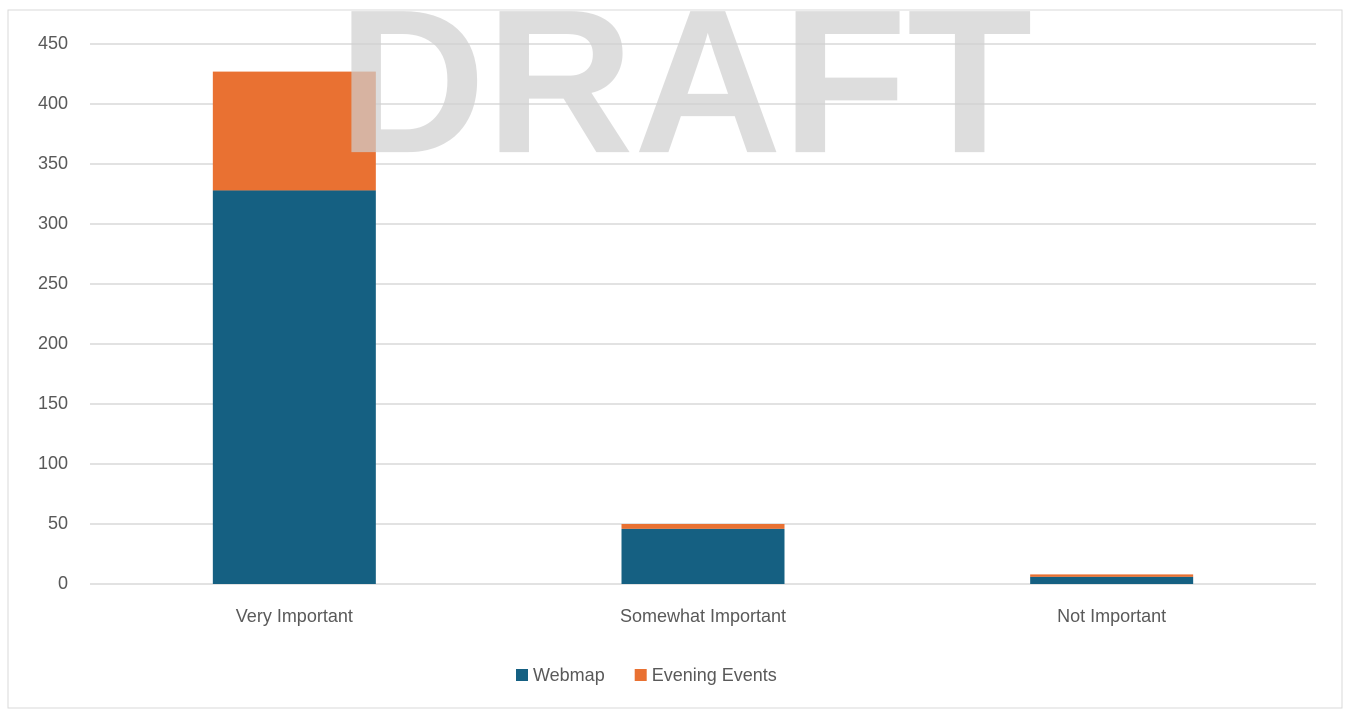 This screenshot has height=709, width=1350. Describe the element at coordinates (714, 675) in the screenshot. I see `legend-label: Evening Events` at that location.